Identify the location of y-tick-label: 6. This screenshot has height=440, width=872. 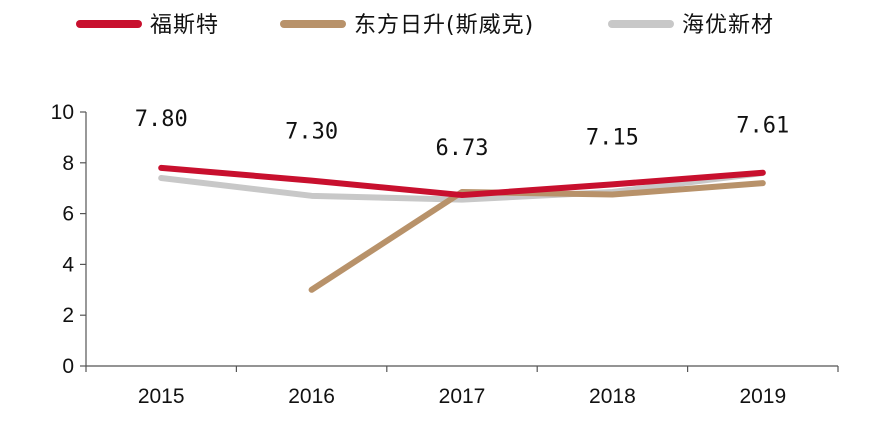
(68, 214).